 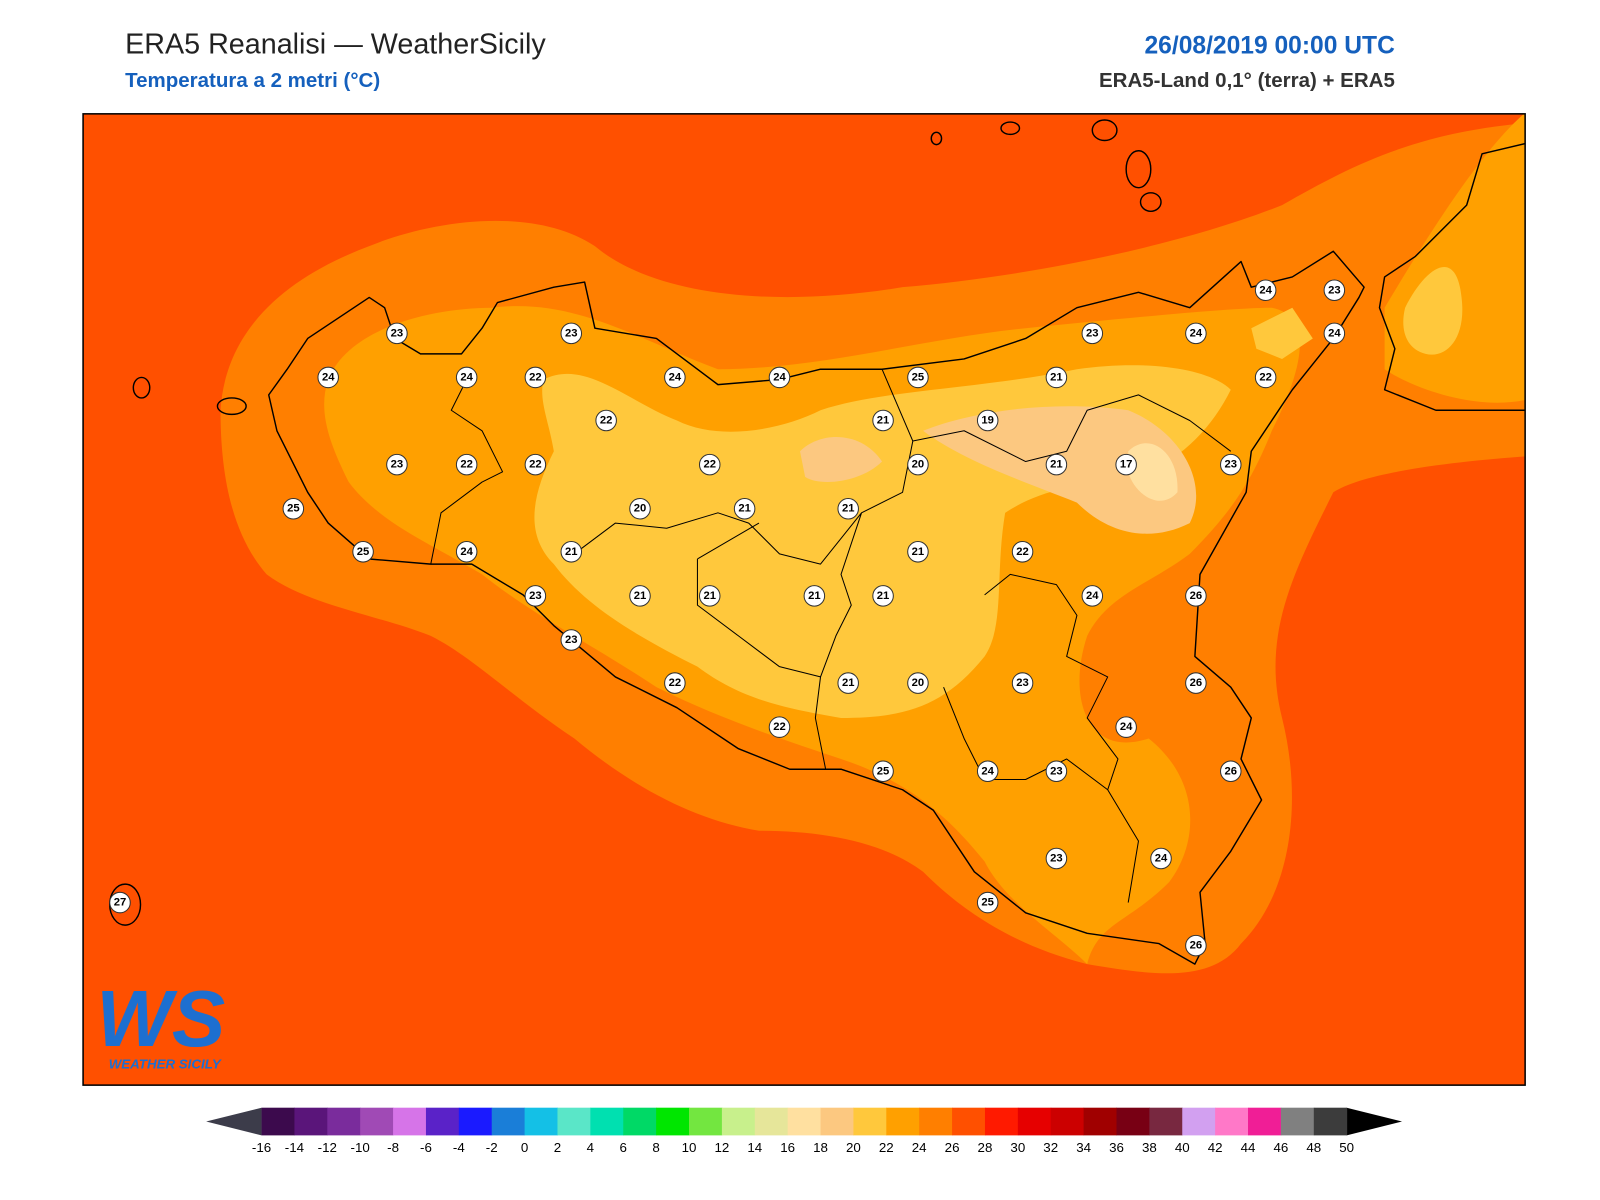 I want to click on colorbar-under, so click(x=234, y=1121).